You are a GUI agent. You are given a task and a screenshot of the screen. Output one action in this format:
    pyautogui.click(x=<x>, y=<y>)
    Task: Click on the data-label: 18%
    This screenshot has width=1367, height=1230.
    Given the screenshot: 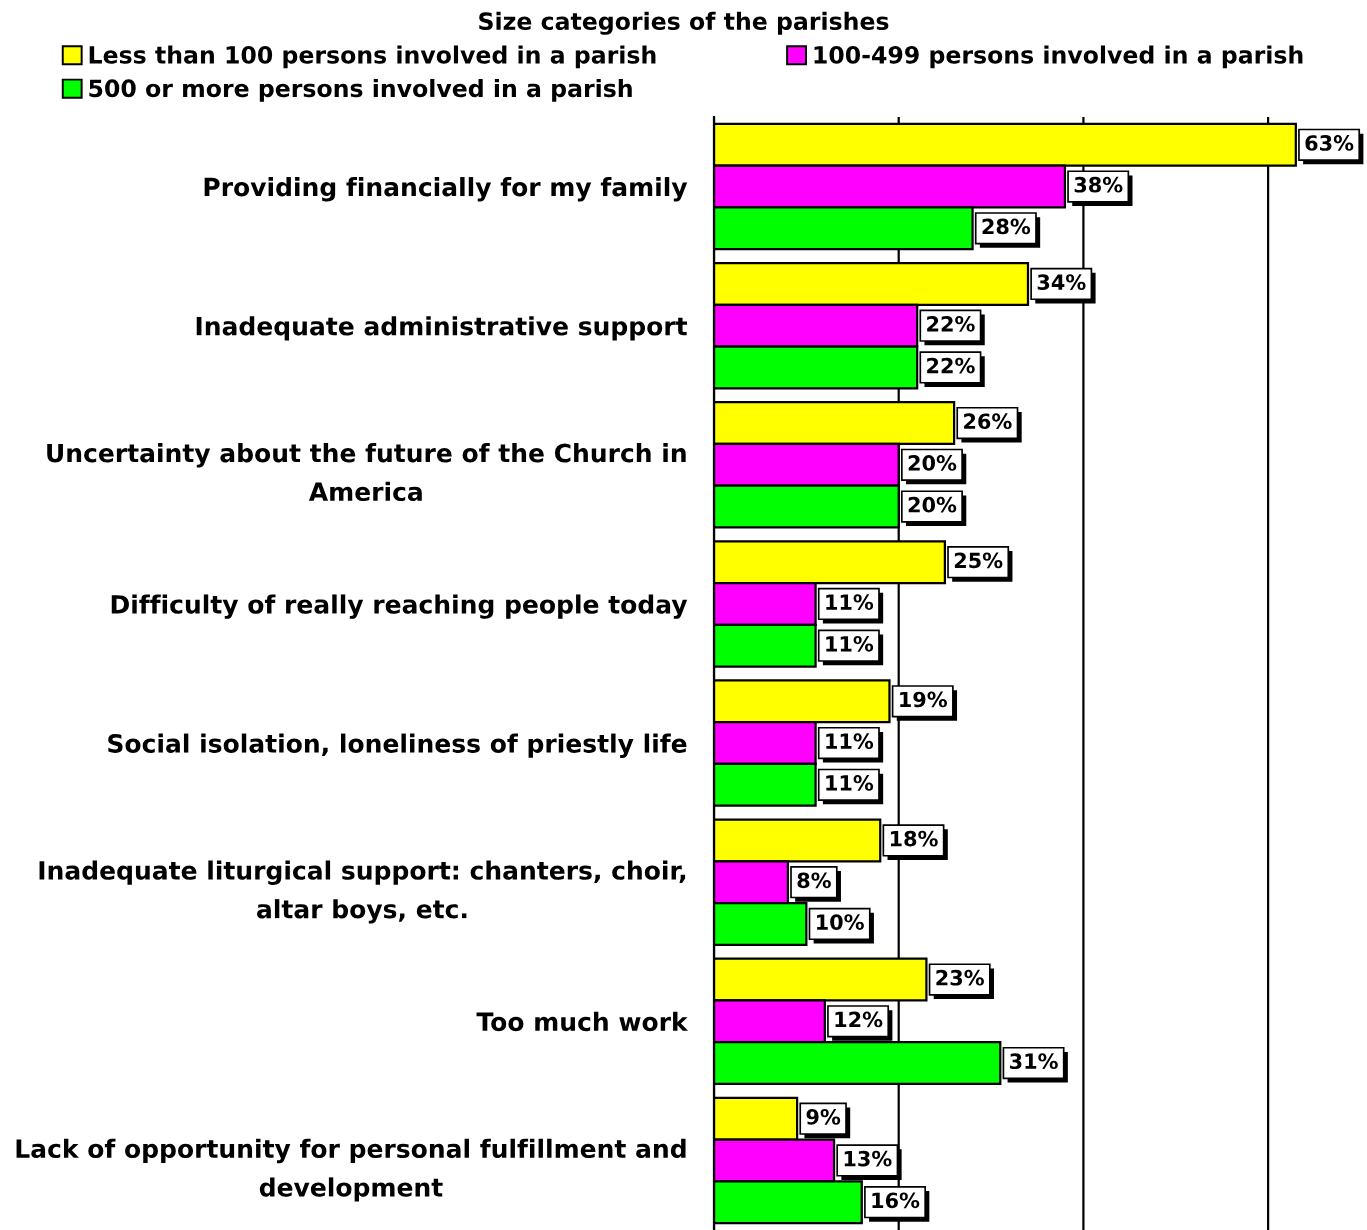 What is the action you would take?
    pyautogui.click(x=914, y=838)
    